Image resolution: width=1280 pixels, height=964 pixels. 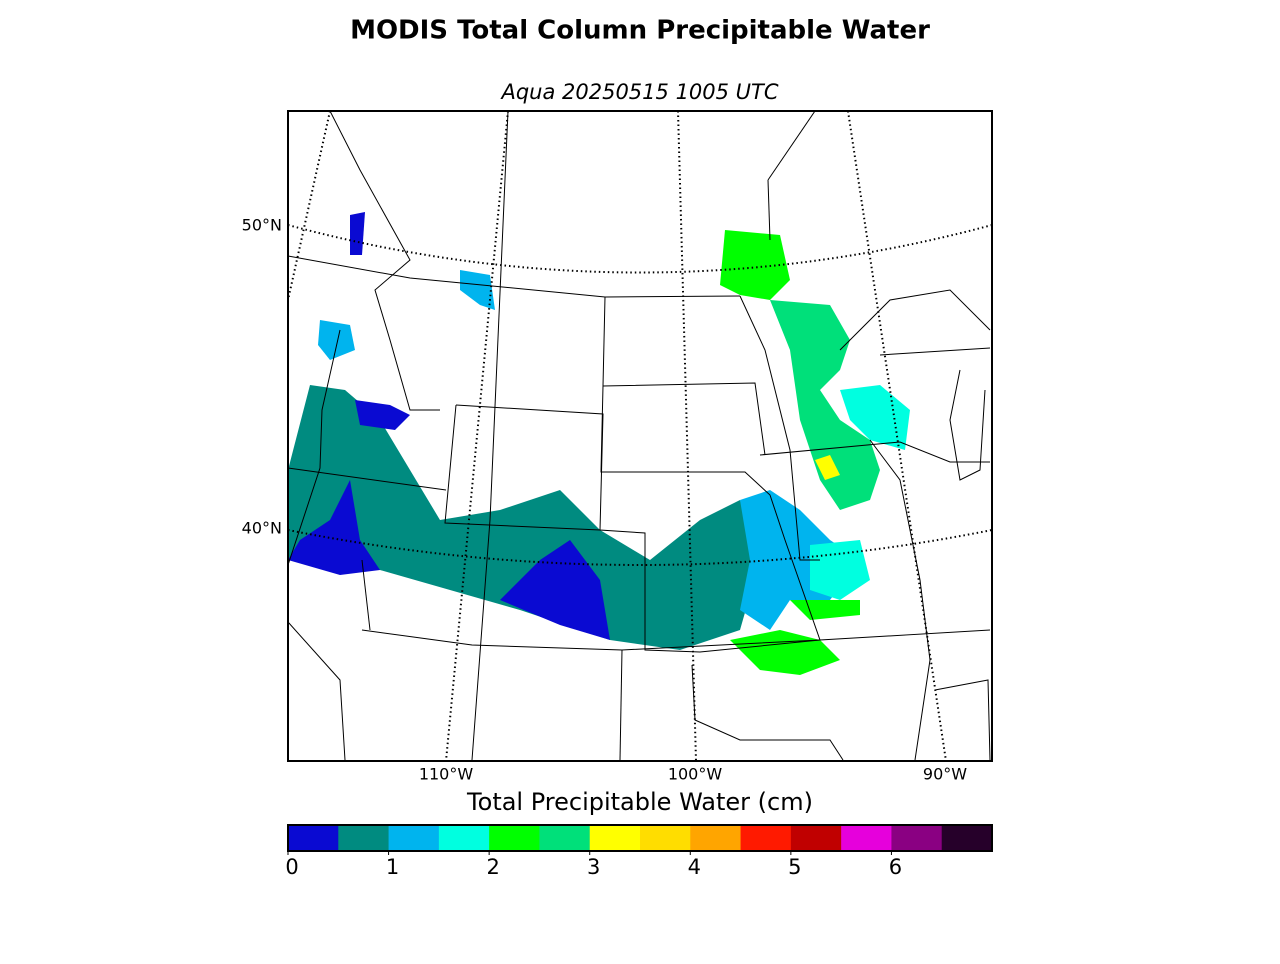 I want to click on lat-label: 40°N, so click(x=262, y=528).